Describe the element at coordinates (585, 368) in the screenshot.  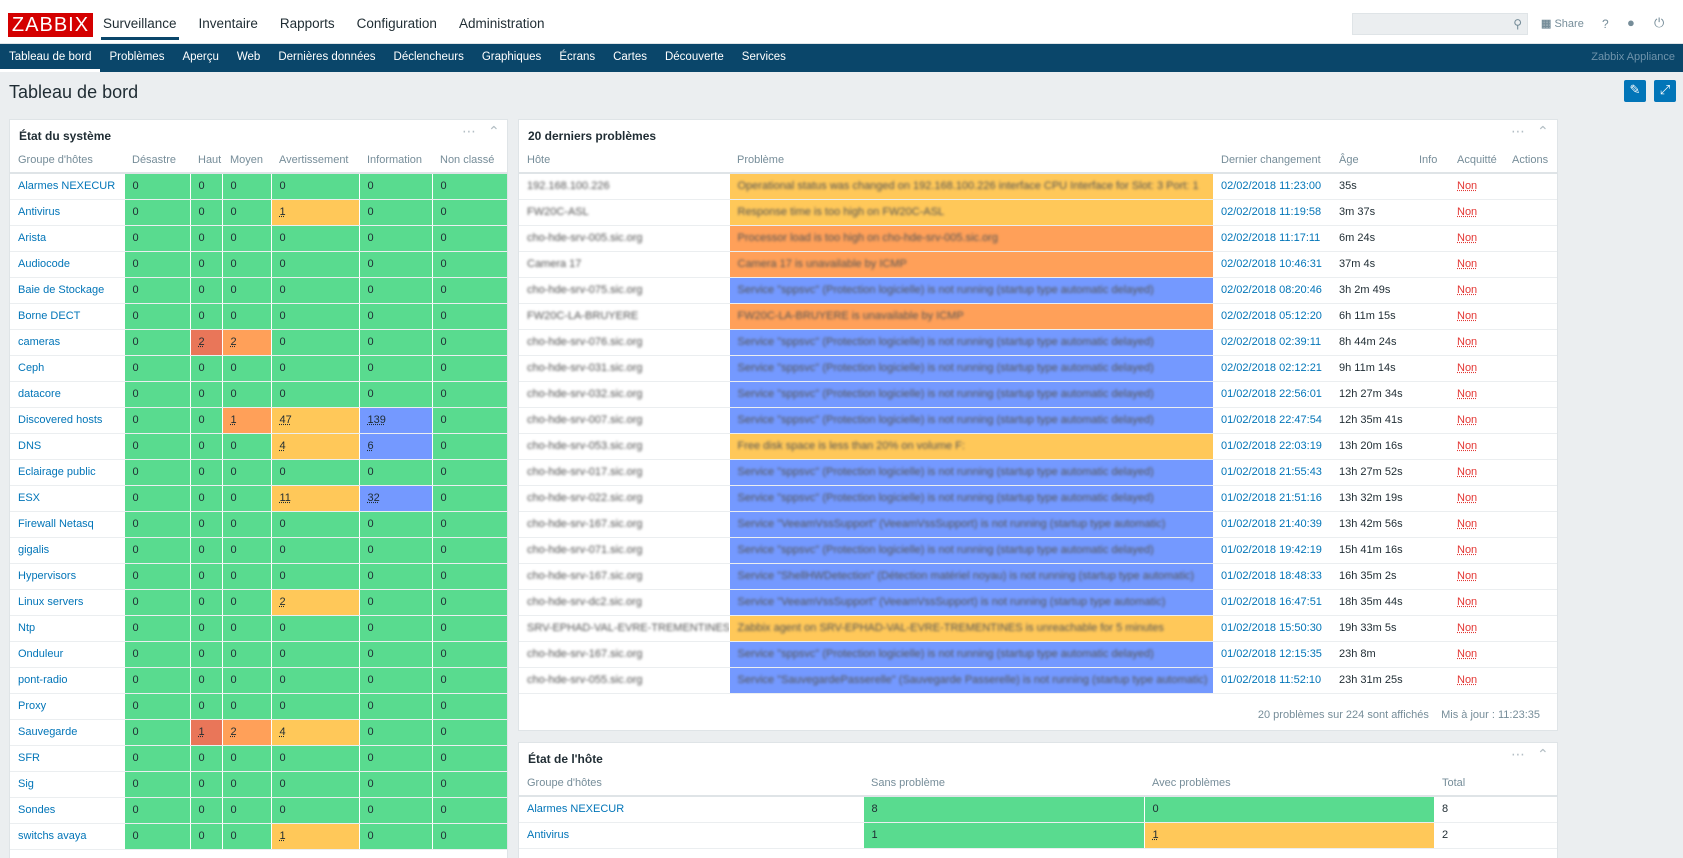
I see `host-name: cho-hde-srv-031.sic.org` at that location.